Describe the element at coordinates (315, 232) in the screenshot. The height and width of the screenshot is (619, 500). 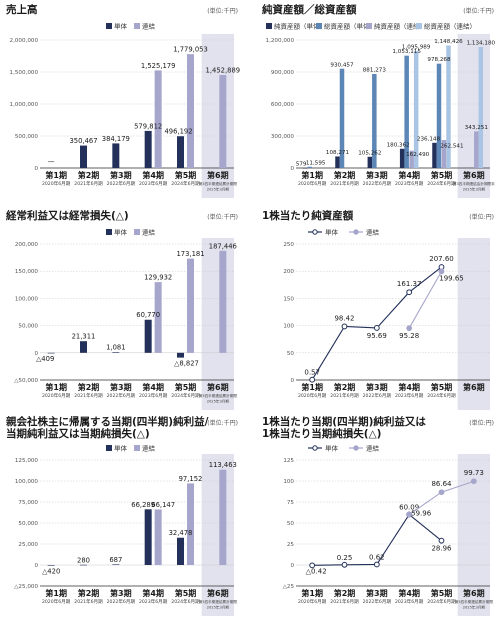
I see `legend-marker` at that location.